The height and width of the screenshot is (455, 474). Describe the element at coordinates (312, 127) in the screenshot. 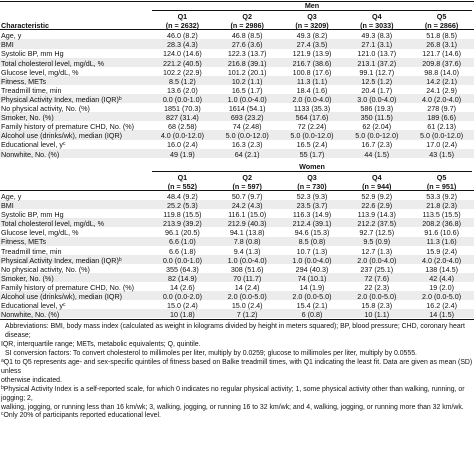

I see `table-cell: 72 (2.24)` at that location.